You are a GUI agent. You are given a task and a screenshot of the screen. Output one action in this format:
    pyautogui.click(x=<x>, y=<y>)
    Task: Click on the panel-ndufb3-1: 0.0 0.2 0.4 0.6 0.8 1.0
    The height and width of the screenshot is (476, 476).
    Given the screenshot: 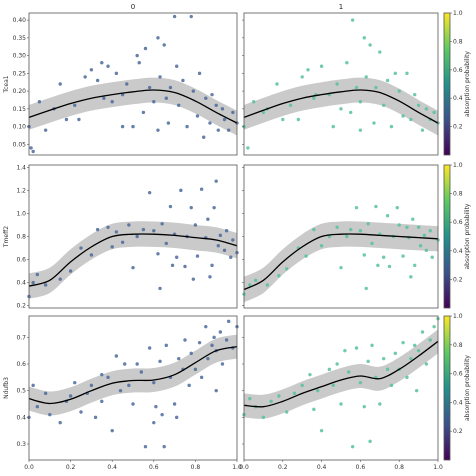 What is the action you would take?
    pyautogui.click(x=341, y=393)
    